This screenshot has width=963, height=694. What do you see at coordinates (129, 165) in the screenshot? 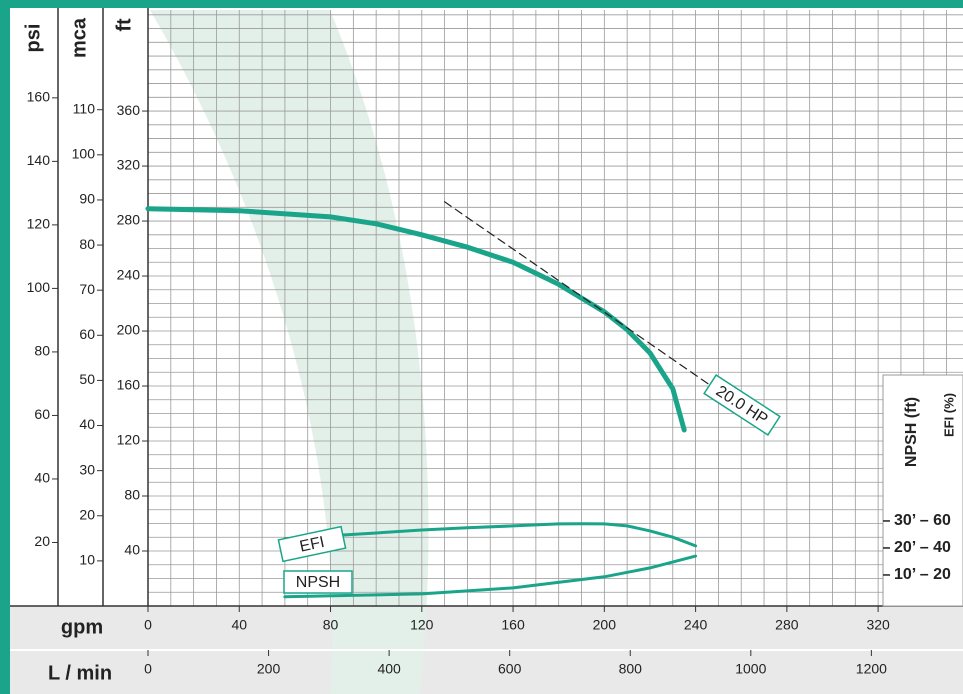
I see `y-tick-label: 320` at bounding box center [129, 165].